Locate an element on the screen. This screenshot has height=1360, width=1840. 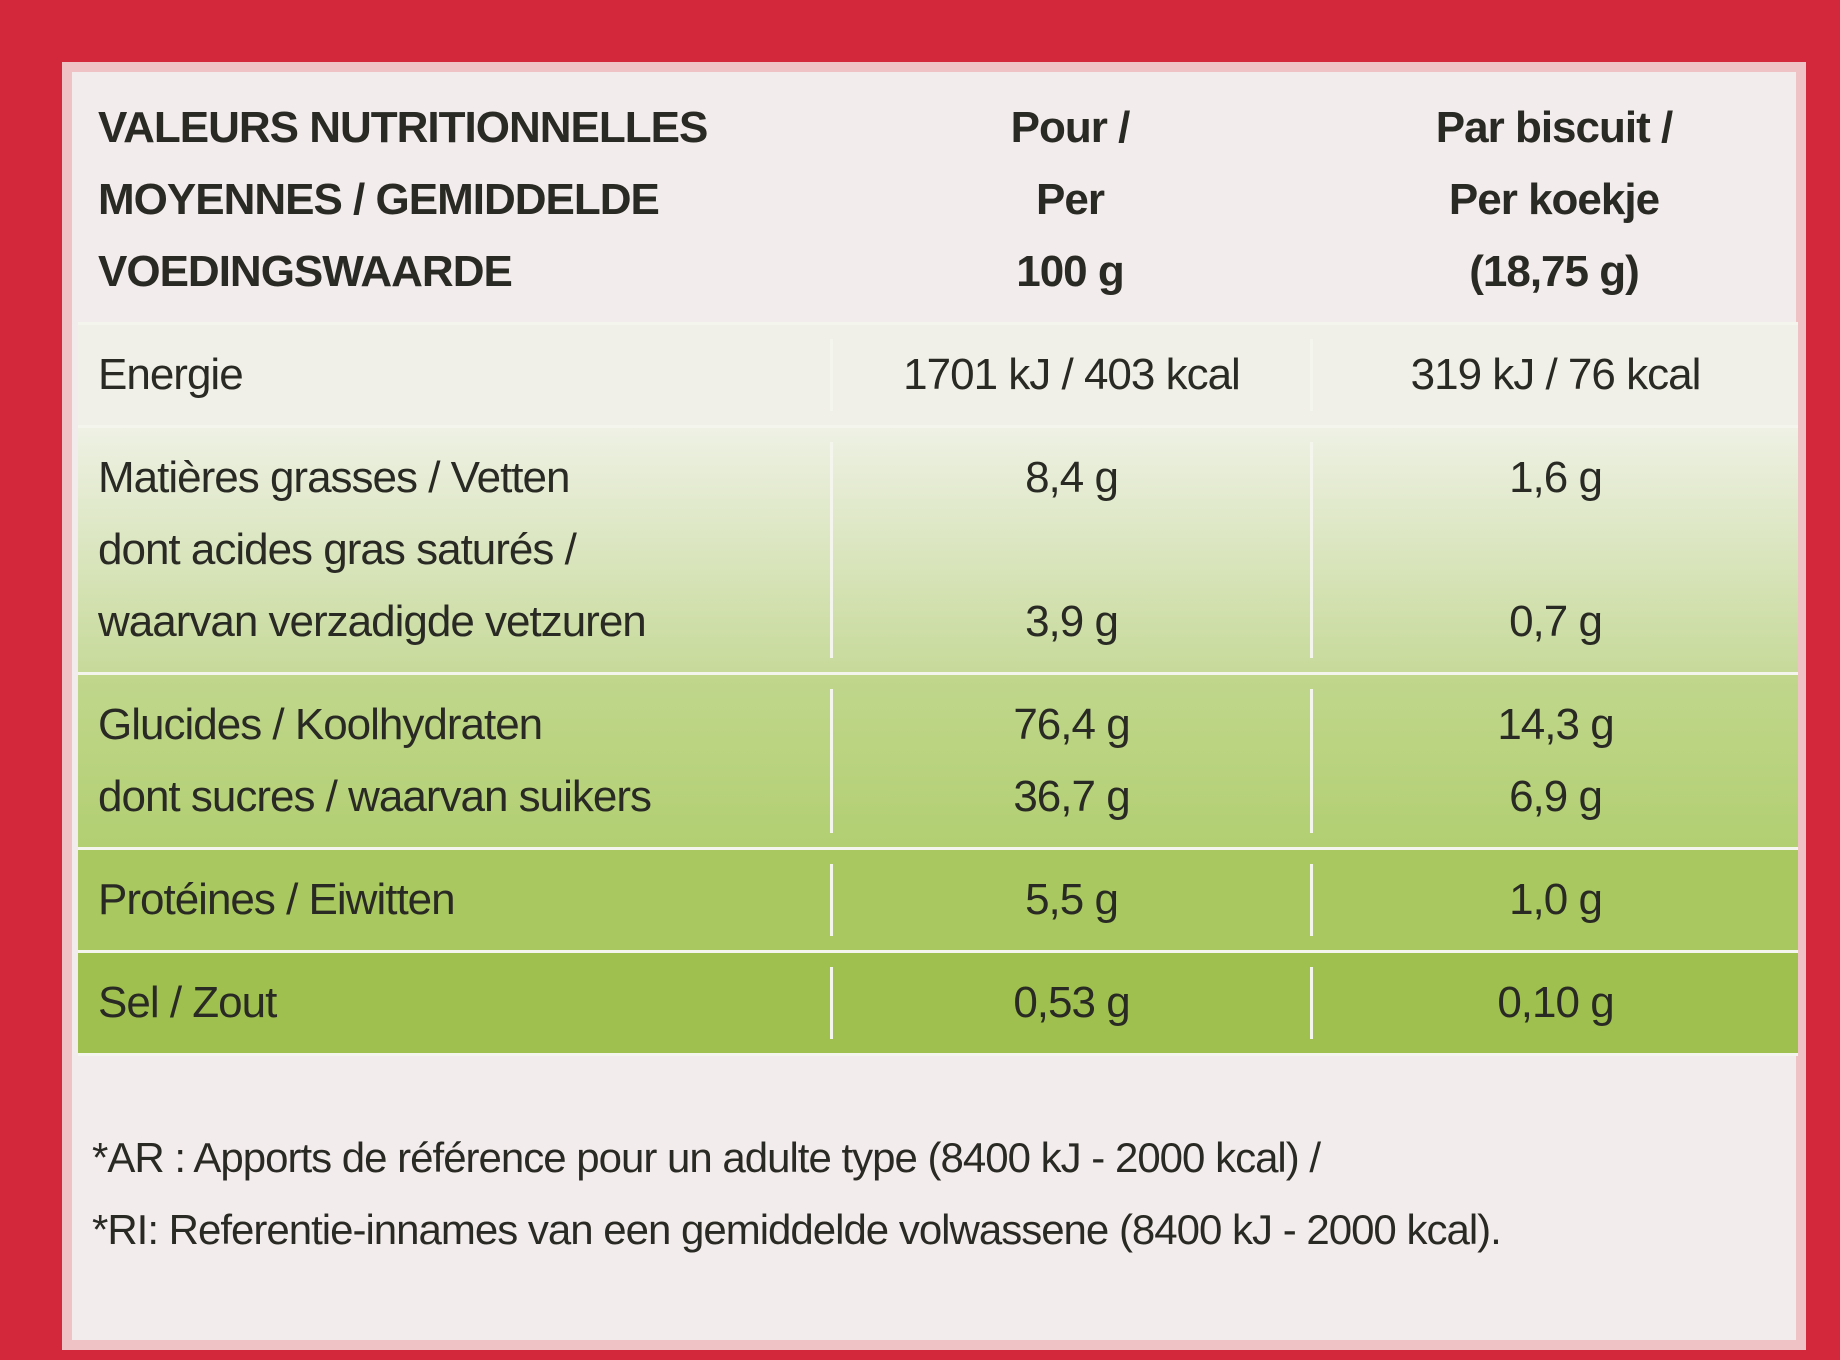
nutrient-label: Protéines / Eiwitten is located at coordinates (454, 900).